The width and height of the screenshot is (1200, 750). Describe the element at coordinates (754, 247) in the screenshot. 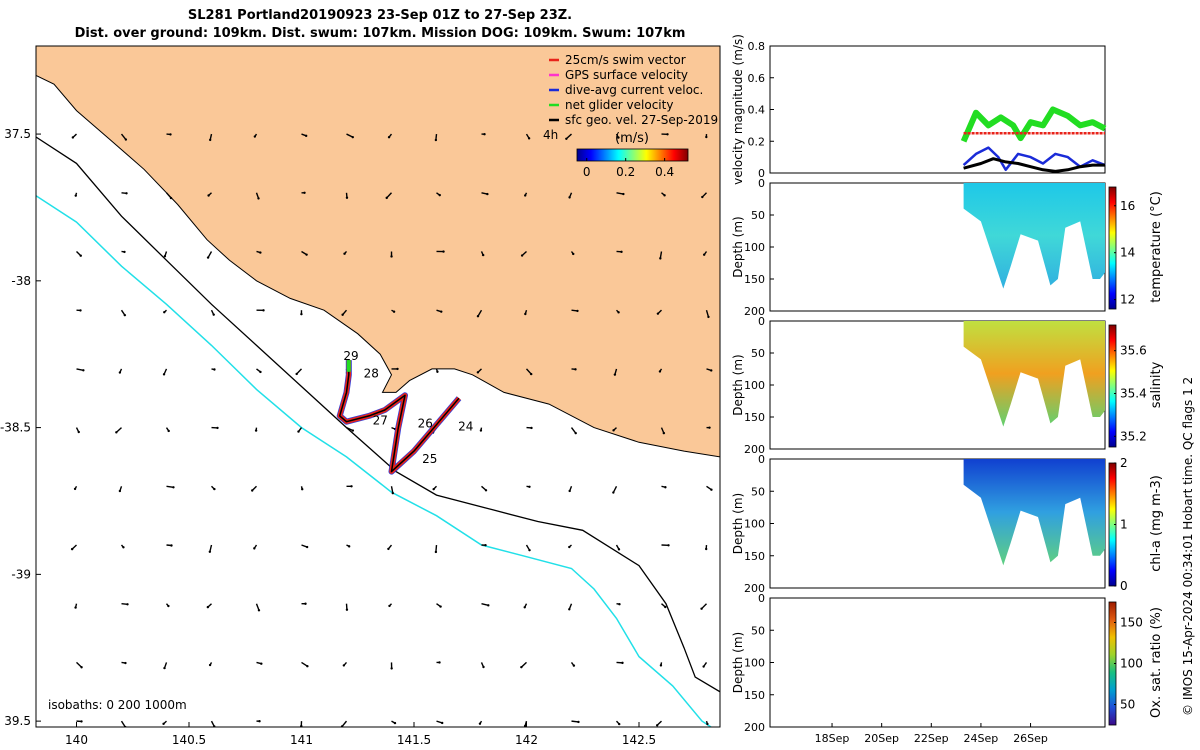

I see `temperature-y-tick-label: 100` at that location.